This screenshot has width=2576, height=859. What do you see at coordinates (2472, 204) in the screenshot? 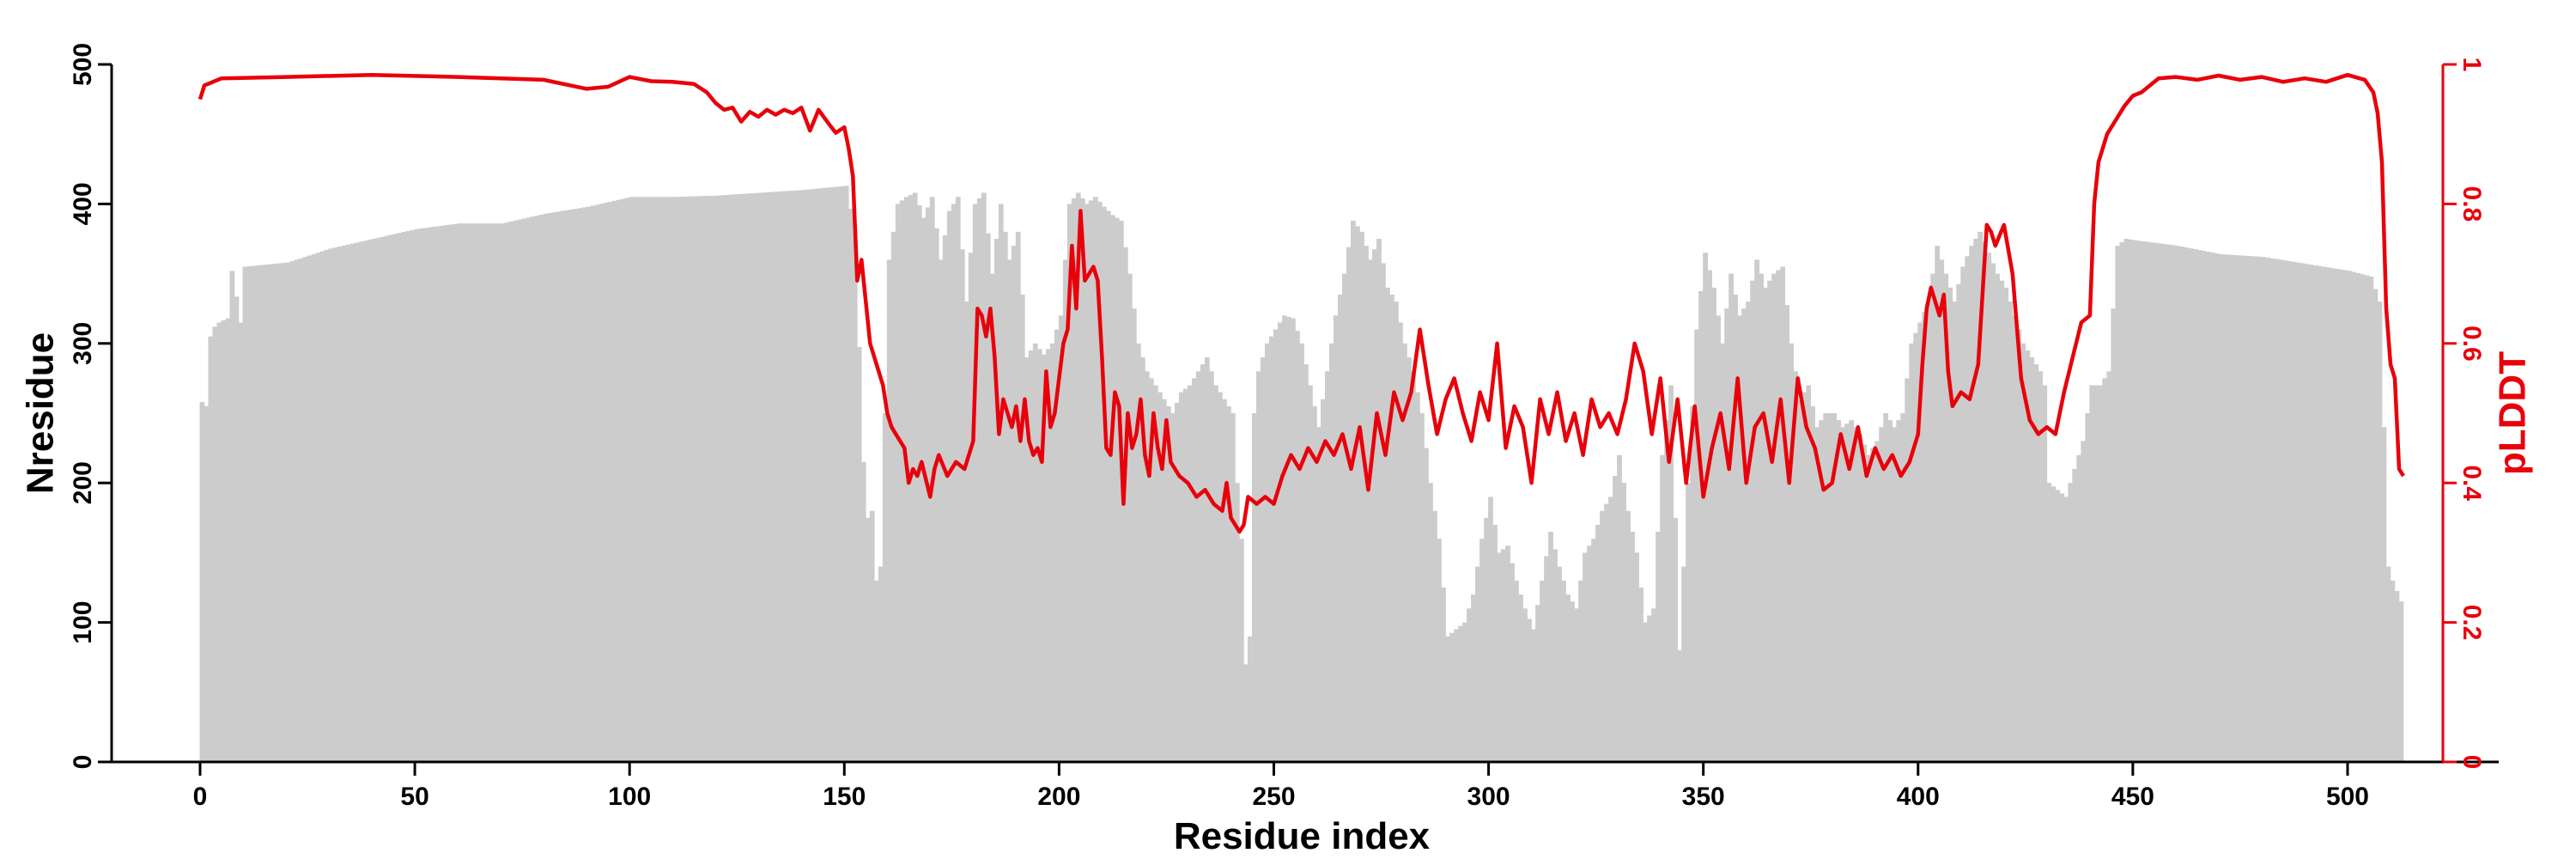
I see `right-y-tick-label: 0.8` at bounding box center [2472, 204].